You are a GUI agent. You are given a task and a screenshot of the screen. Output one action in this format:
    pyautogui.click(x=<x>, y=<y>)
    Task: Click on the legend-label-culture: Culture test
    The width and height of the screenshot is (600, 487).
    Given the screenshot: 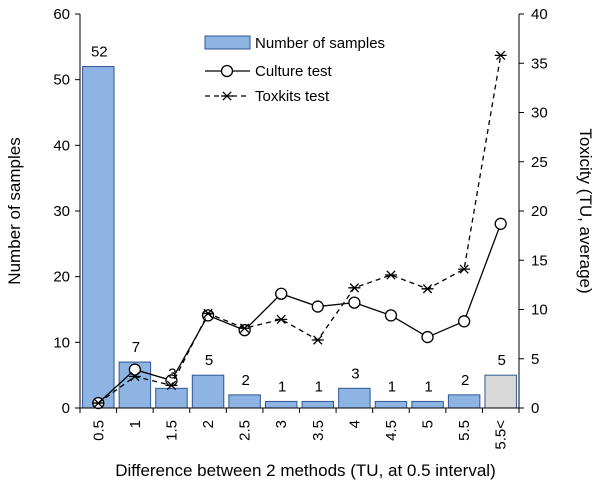 What is the action you would take?
    pyautogui.click(x=294, y=71)
    